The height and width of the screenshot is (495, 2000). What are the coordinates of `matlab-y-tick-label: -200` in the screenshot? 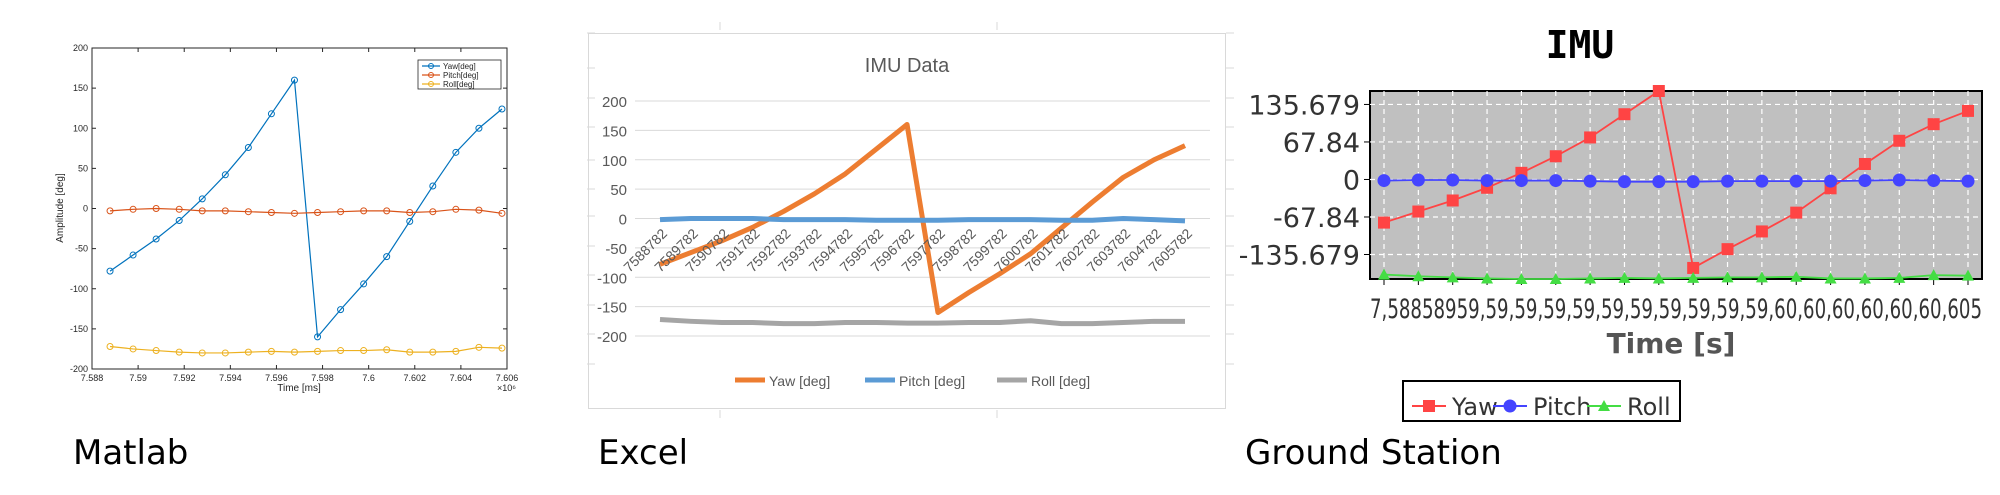 It's located at (79, 369).